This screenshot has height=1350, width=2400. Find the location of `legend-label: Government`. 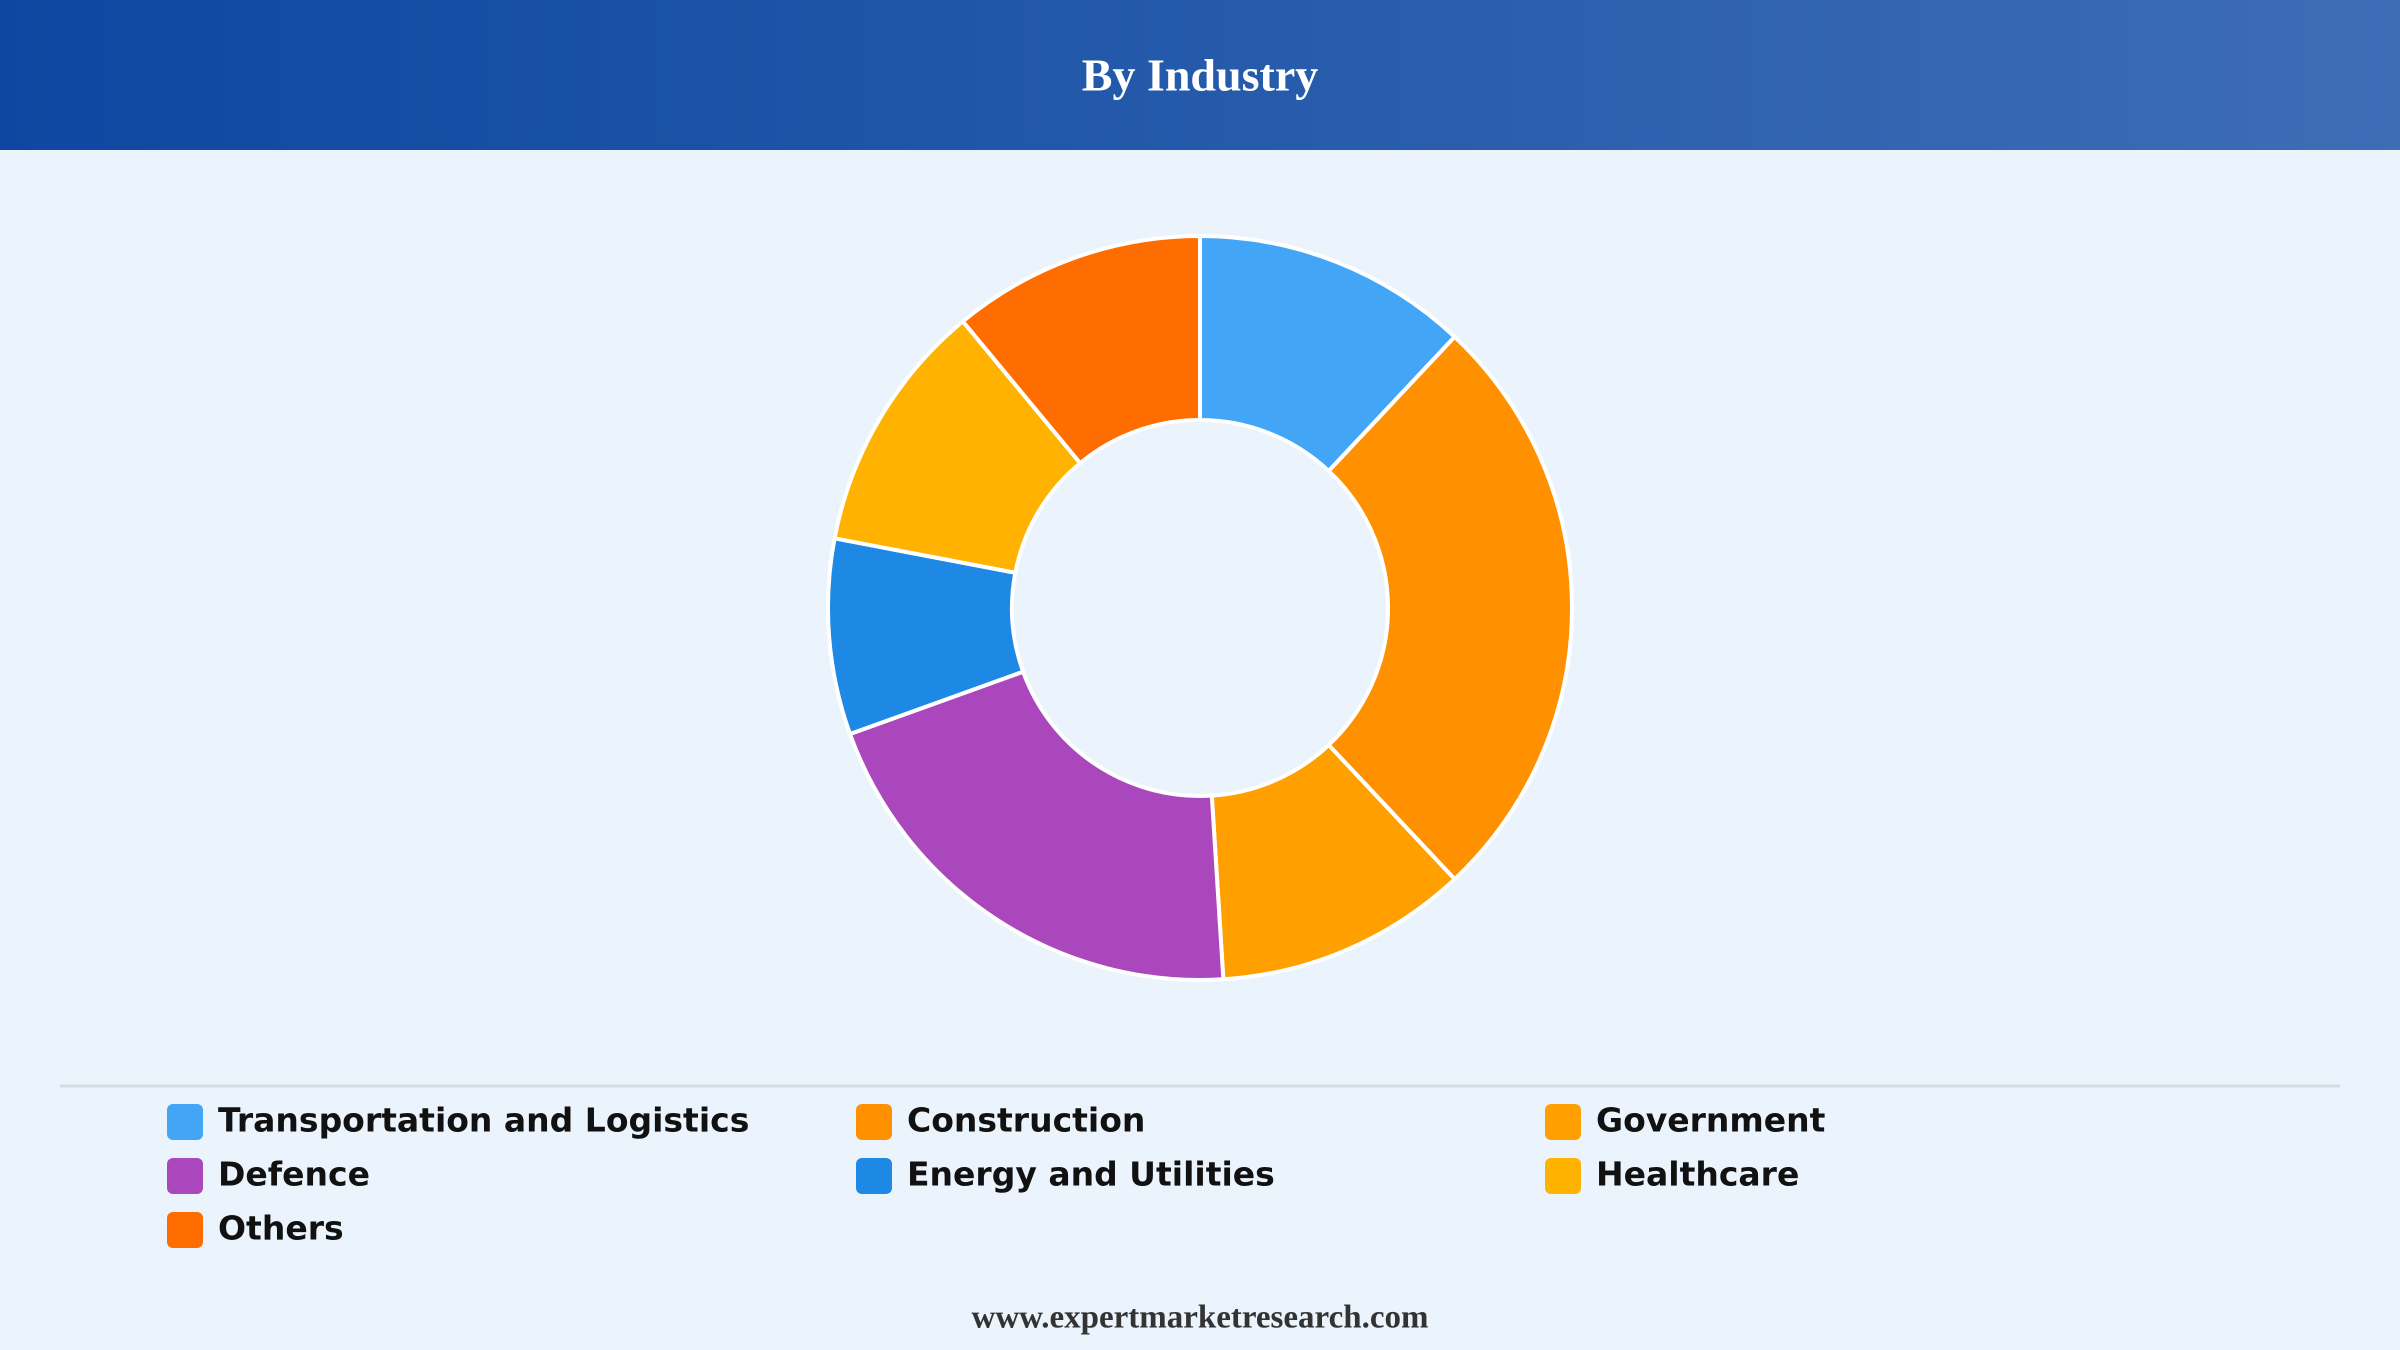

legend-label: Government is located at coordinates (1711, 1120).